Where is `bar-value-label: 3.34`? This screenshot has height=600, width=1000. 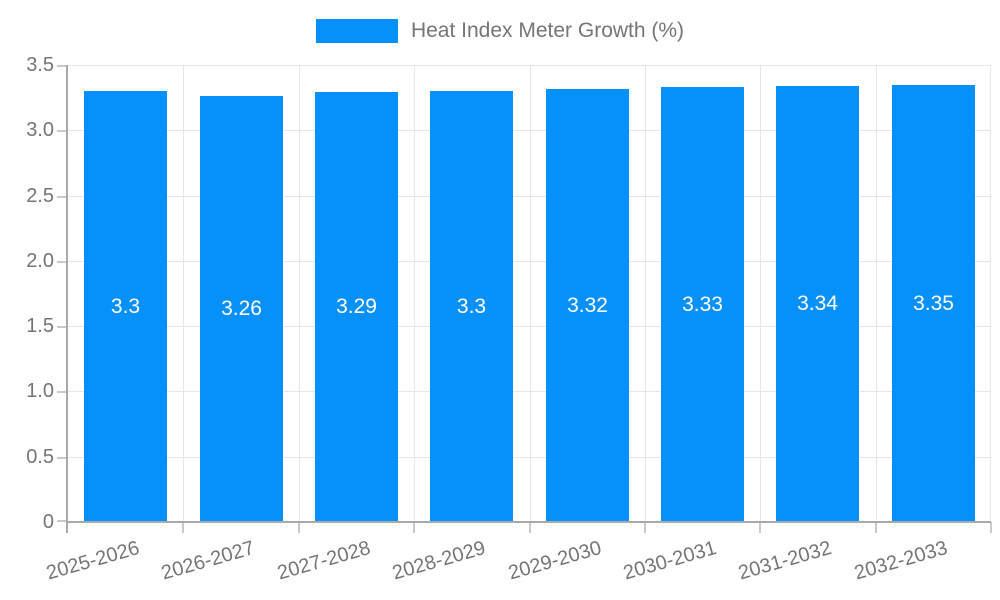
bar-value-label: 3.34 is located at coordinates (817, 303).